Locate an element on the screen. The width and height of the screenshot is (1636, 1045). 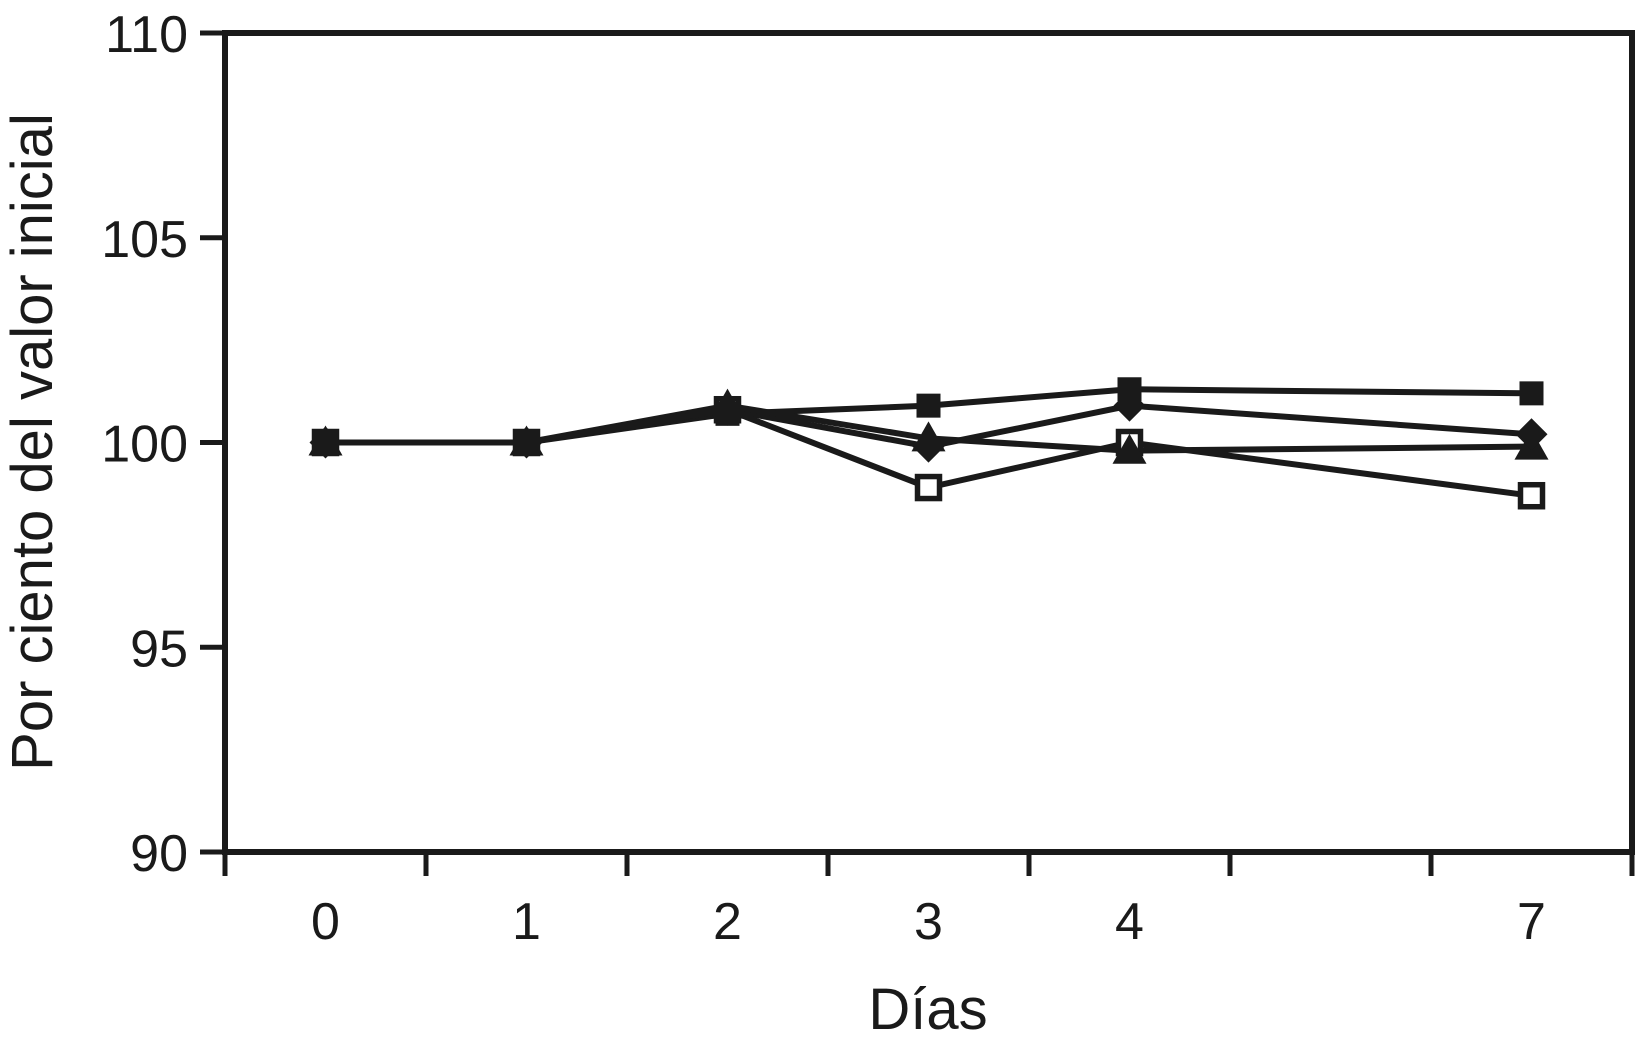
x-tick-label: 4 is located at coordinates (1129, 922).